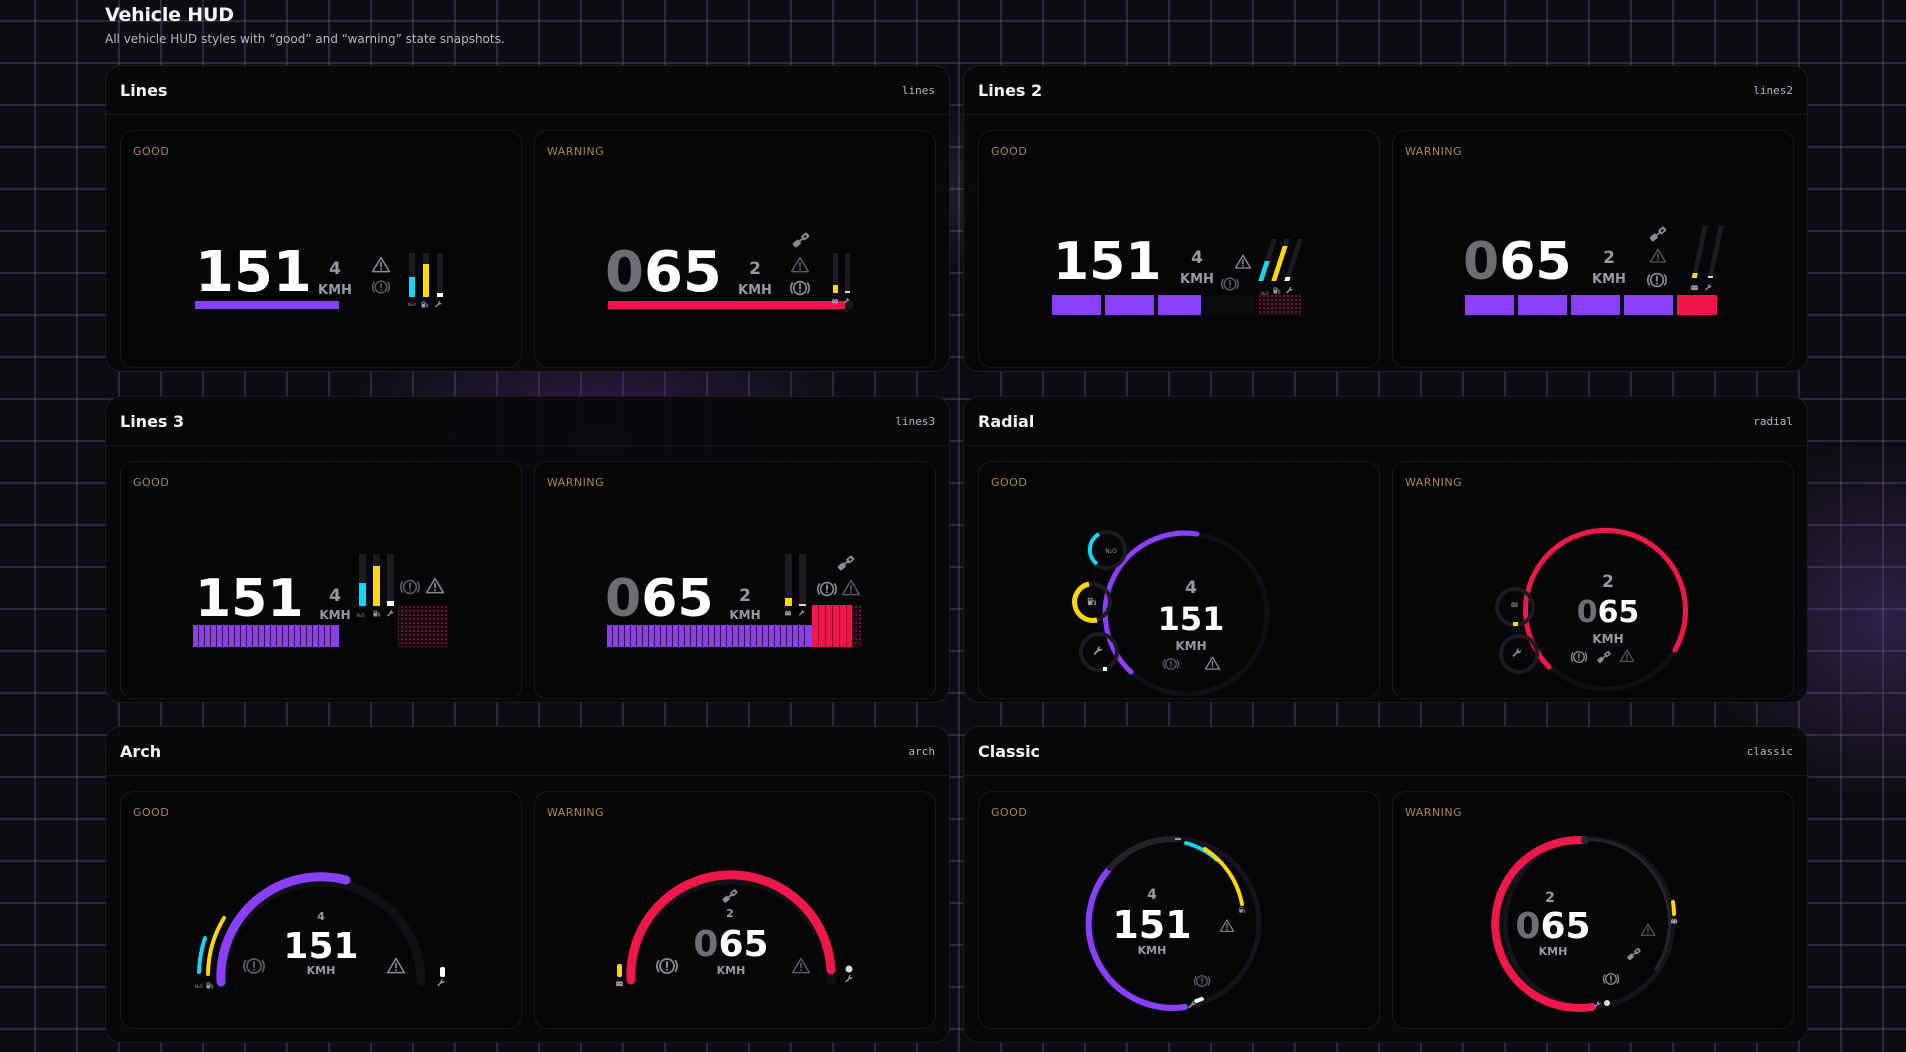 Image resolution: width=1906 pixels, height=1052 pixels. Describe the element at coordinates (527, 90) in the screenshot. I see `section-header: Lines lines` at that location.